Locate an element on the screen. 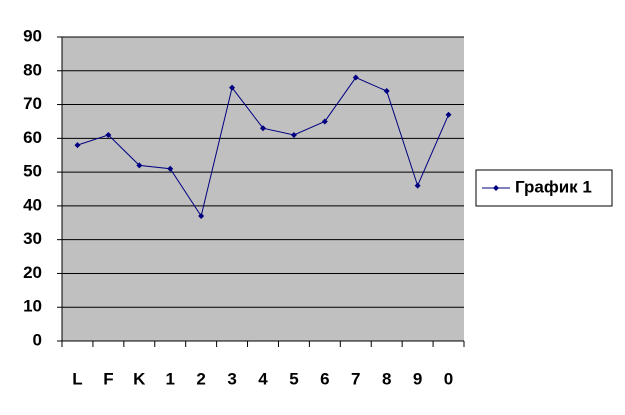 The width and height of the screenshot is (625, 415). y-tick-label: 80 is located at coordinates (32, 69).